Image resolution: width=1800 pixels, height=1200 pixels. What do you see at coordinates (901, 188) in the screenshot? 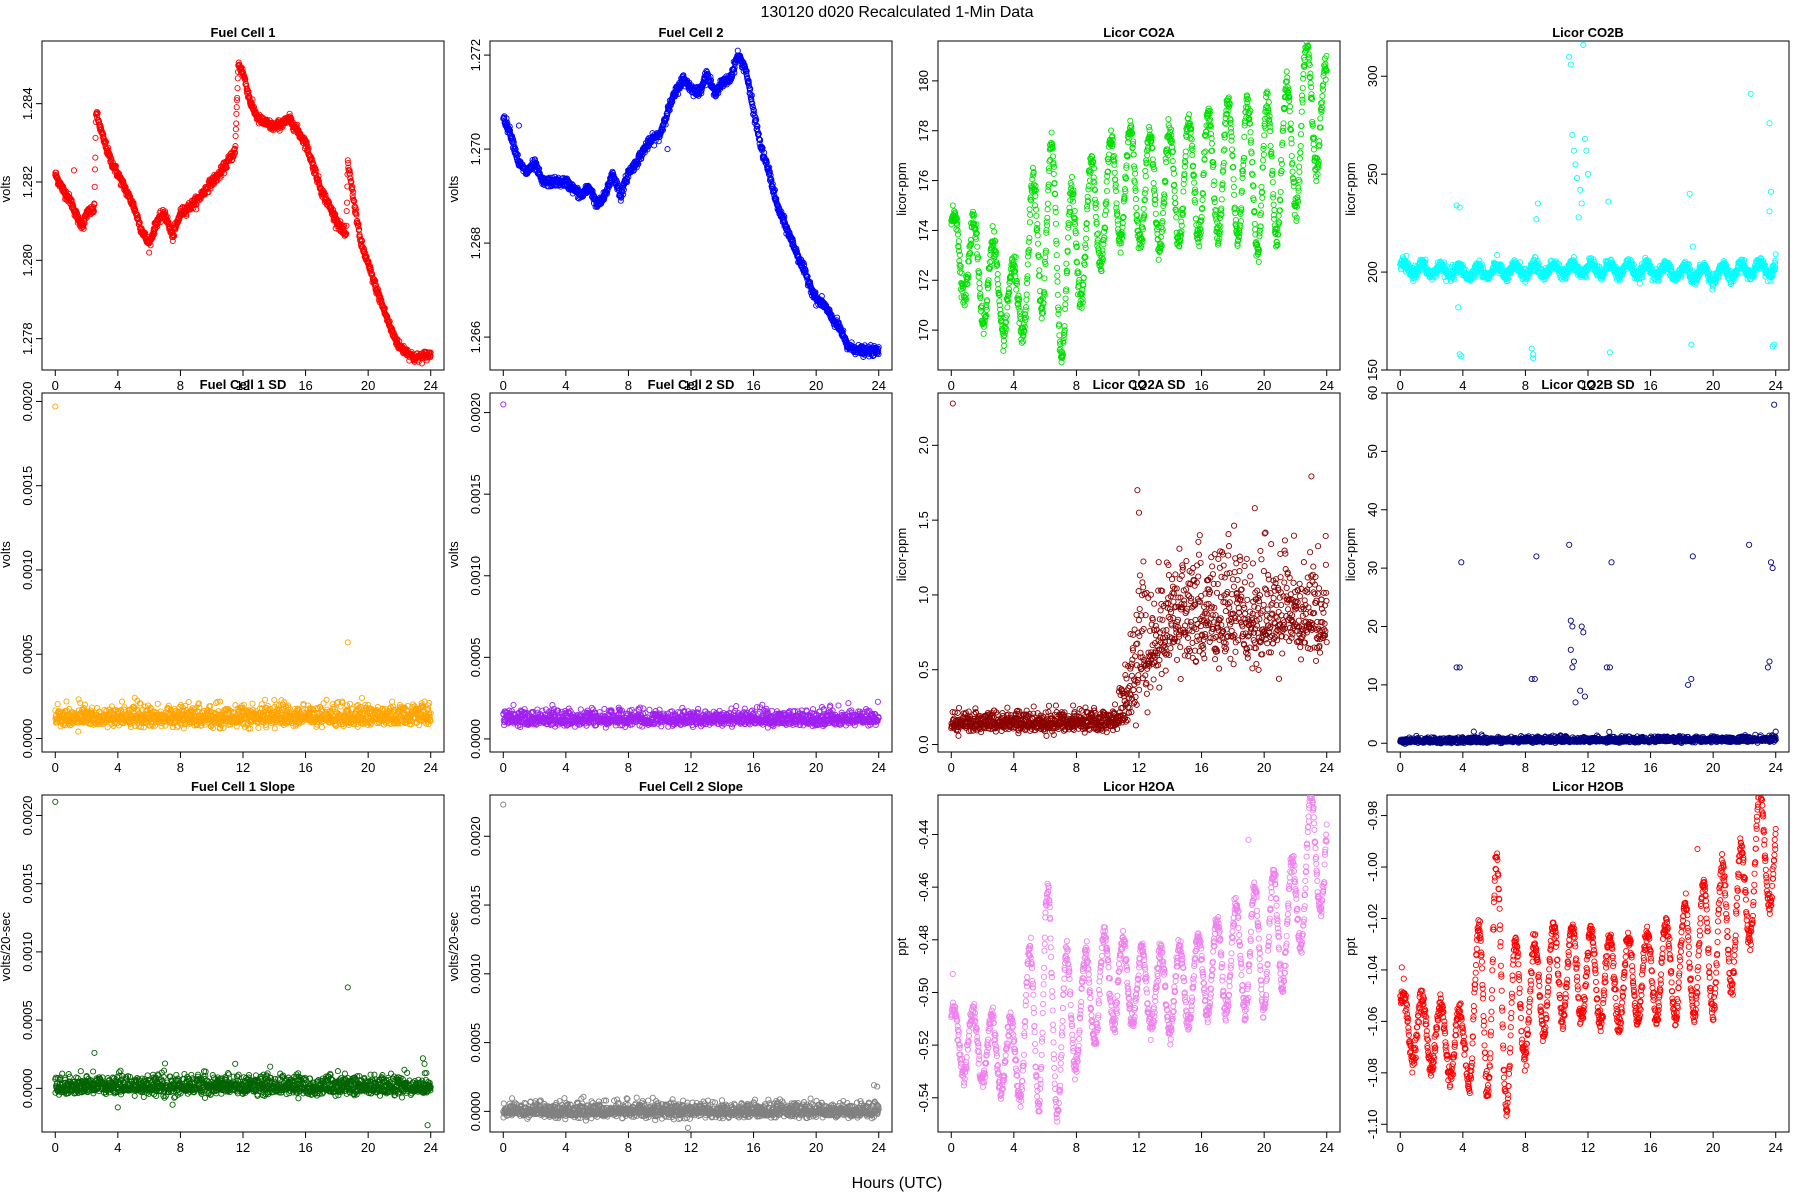
I see `y-axis-label: licor-ppm` at bounding box center [901, 188].